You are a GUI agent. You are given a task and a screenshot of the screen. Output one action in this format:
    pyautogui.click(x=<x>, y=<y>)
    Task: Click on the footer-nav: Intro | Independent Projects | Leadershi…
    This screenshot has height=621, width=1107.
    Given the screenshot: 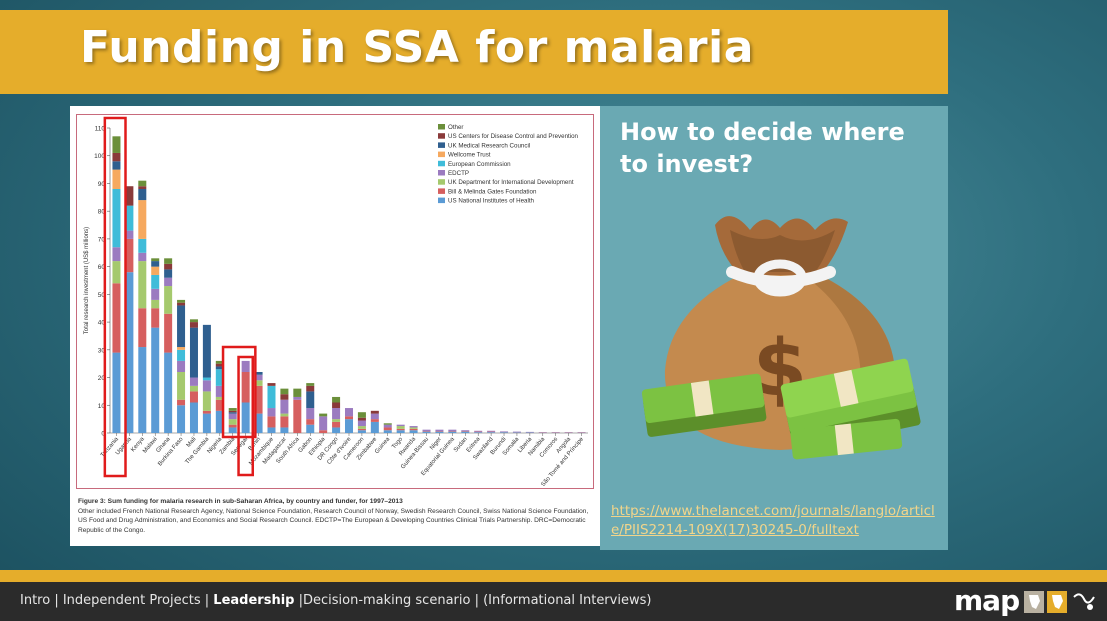 What is the action you would take?
    pyautogui.click(x=335, y=600)
    